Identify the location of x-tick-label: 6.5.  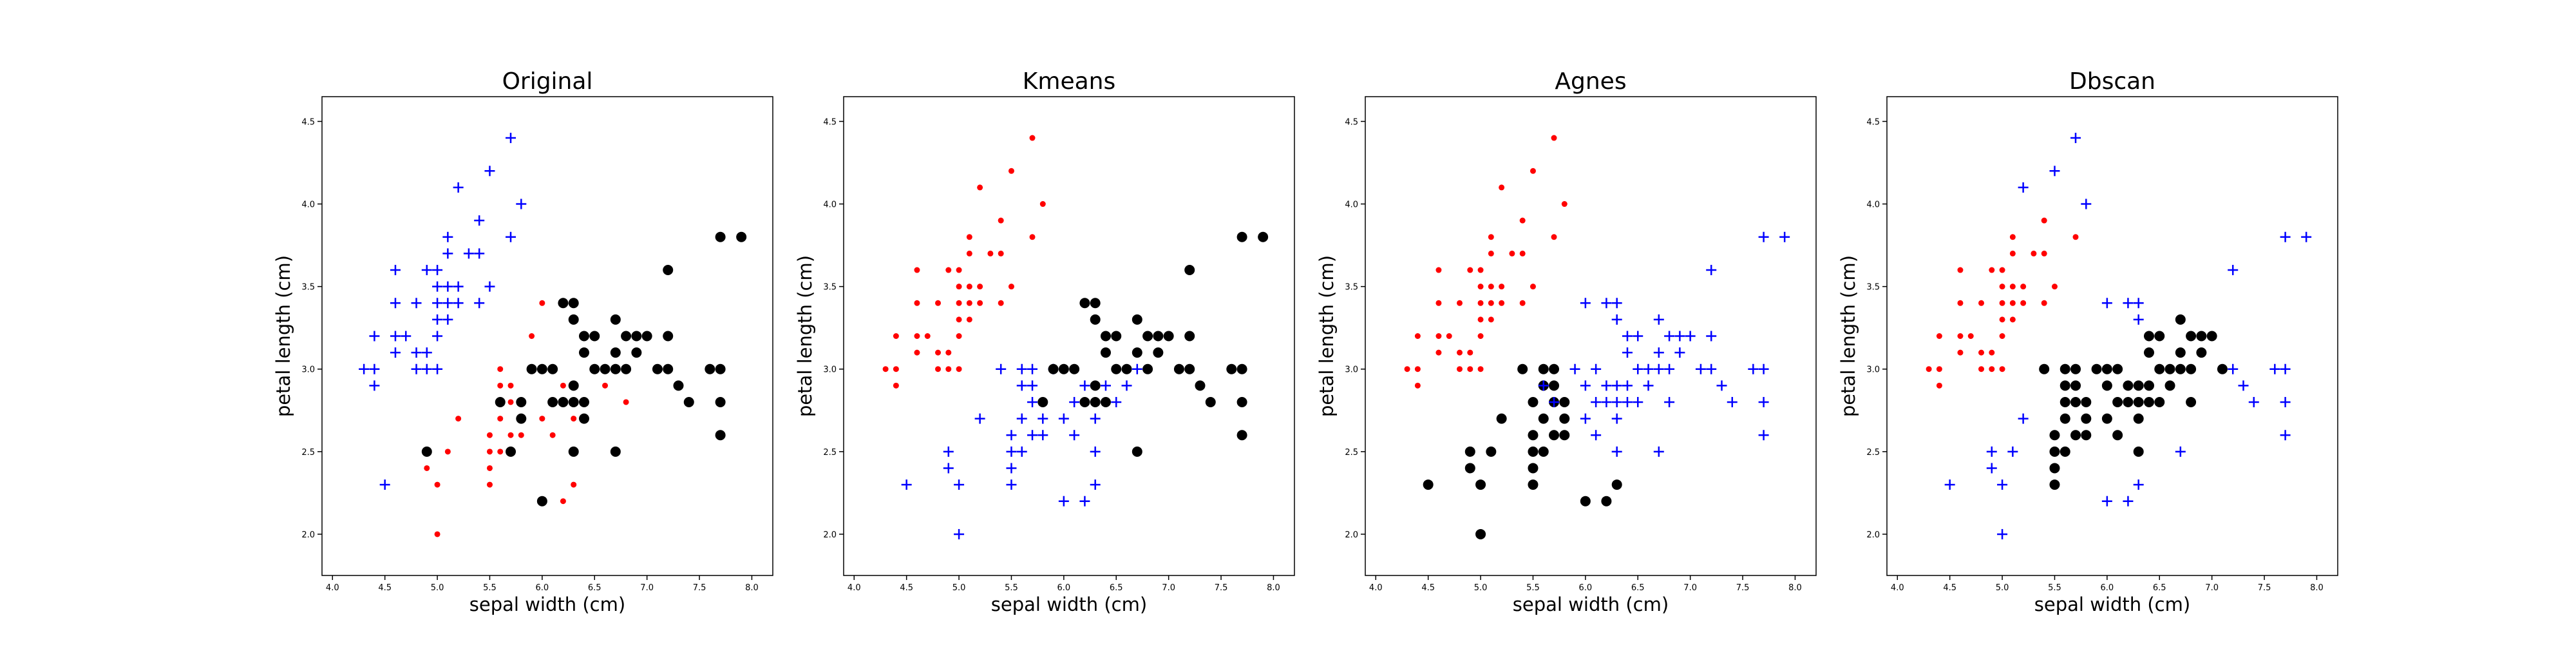
(2159, 588).